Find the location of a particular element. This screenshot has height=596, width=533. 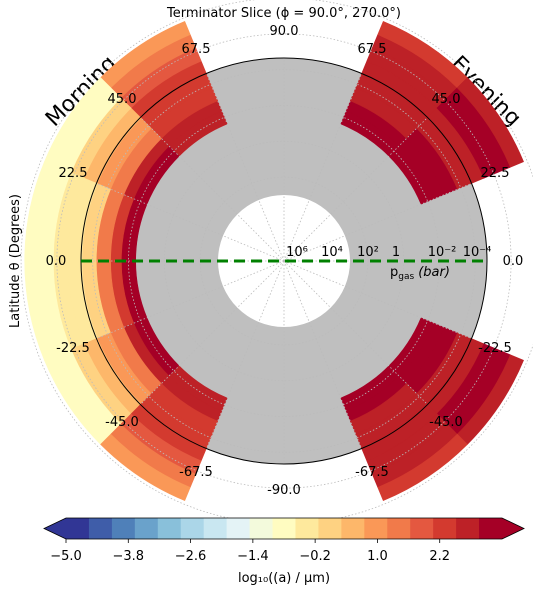

lat-tick-minus-90: -90.0 is located at coordinates (284, 490).